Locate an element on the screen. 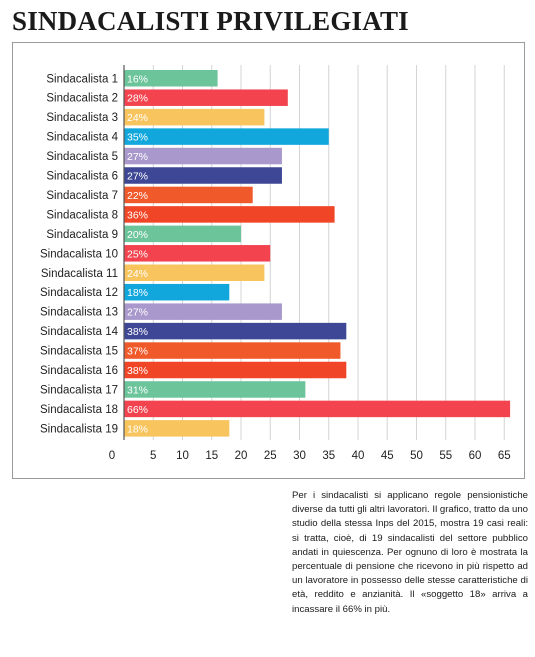  x-tick-label: 35 is located at coordinates (328, 456).